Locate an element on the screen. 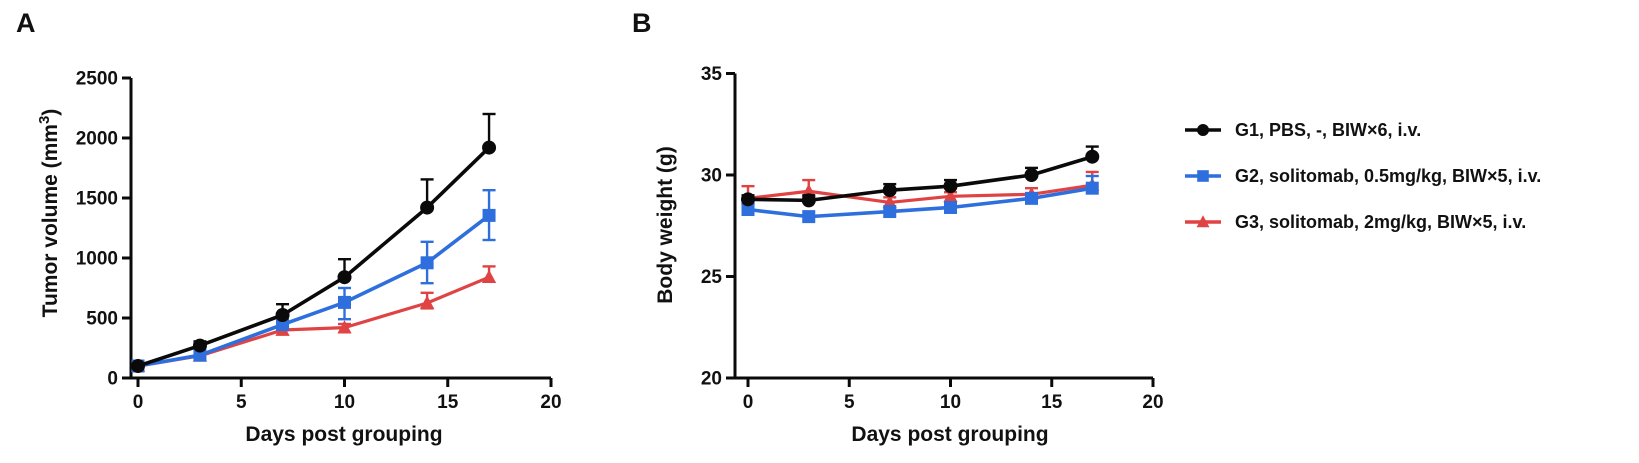 This screenshot has width=1639, height=463. y-tick-label: 20 is located at coordinates (711, 379).